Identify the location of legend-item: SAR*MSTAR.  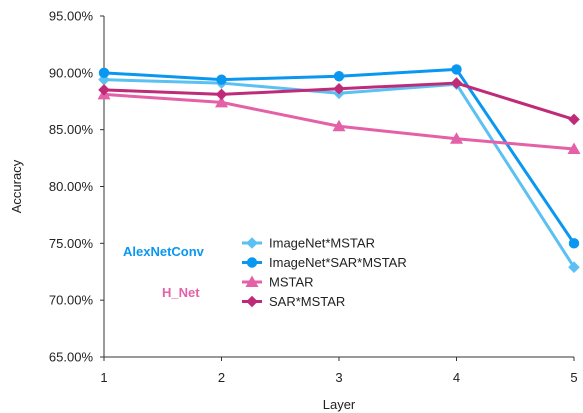
(293, 301).